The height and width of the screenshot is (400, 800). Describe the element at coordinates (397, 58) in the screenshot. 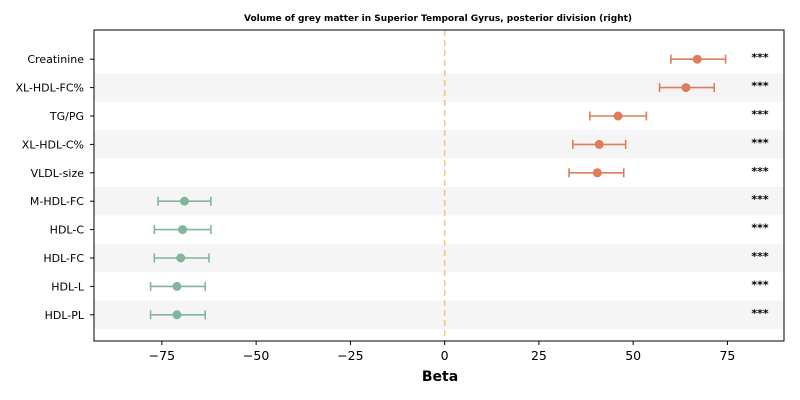

I see `forest-row: Creatinine ***` at that location.